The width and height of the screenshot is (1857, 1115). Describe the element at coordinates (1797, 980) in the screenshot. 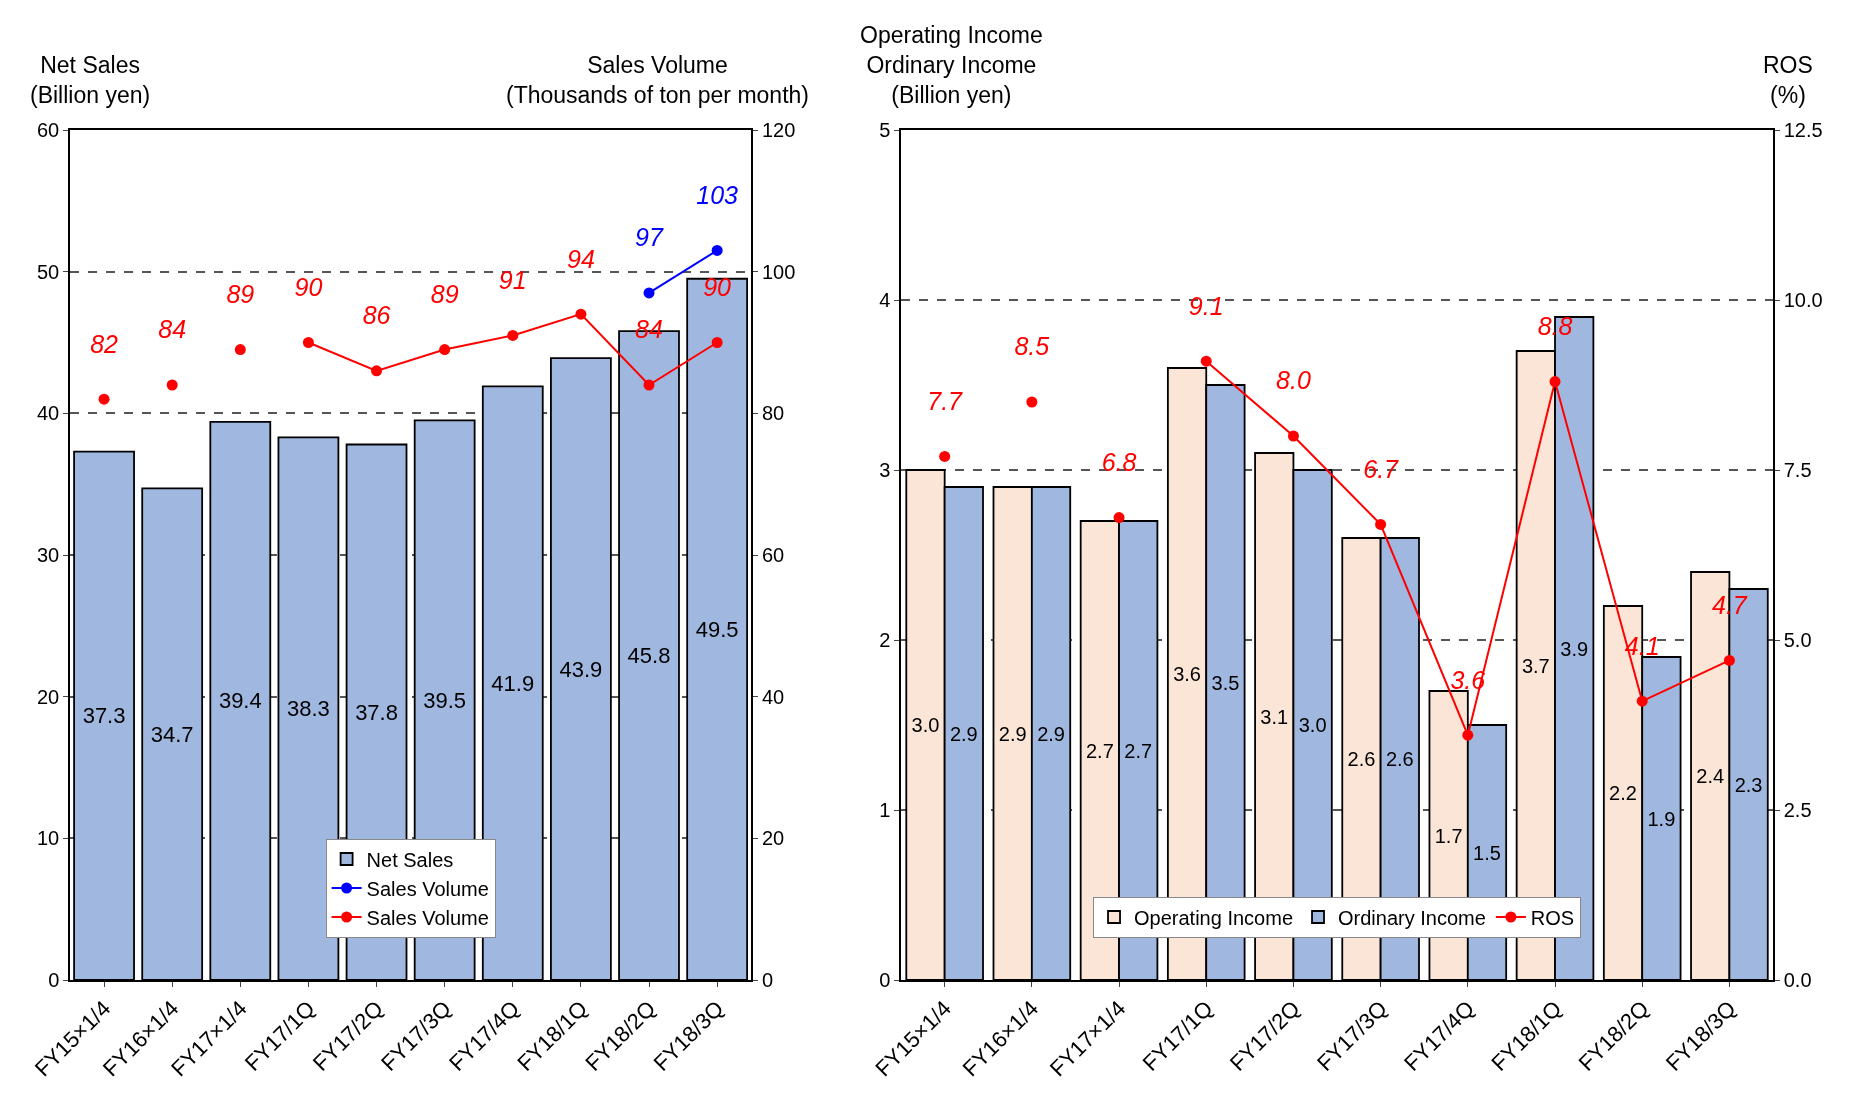

I see `y2-tick-label: 0.0` at that location.